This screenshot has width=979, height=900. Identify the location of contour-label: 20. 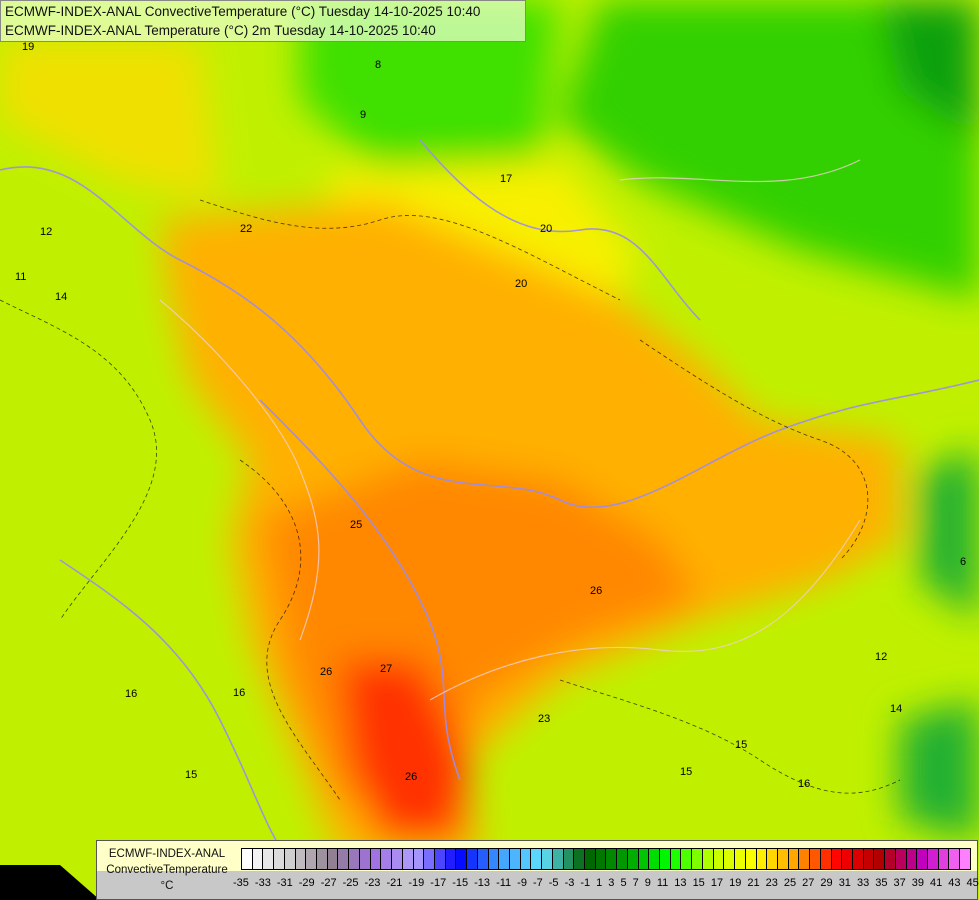
(521, 284).